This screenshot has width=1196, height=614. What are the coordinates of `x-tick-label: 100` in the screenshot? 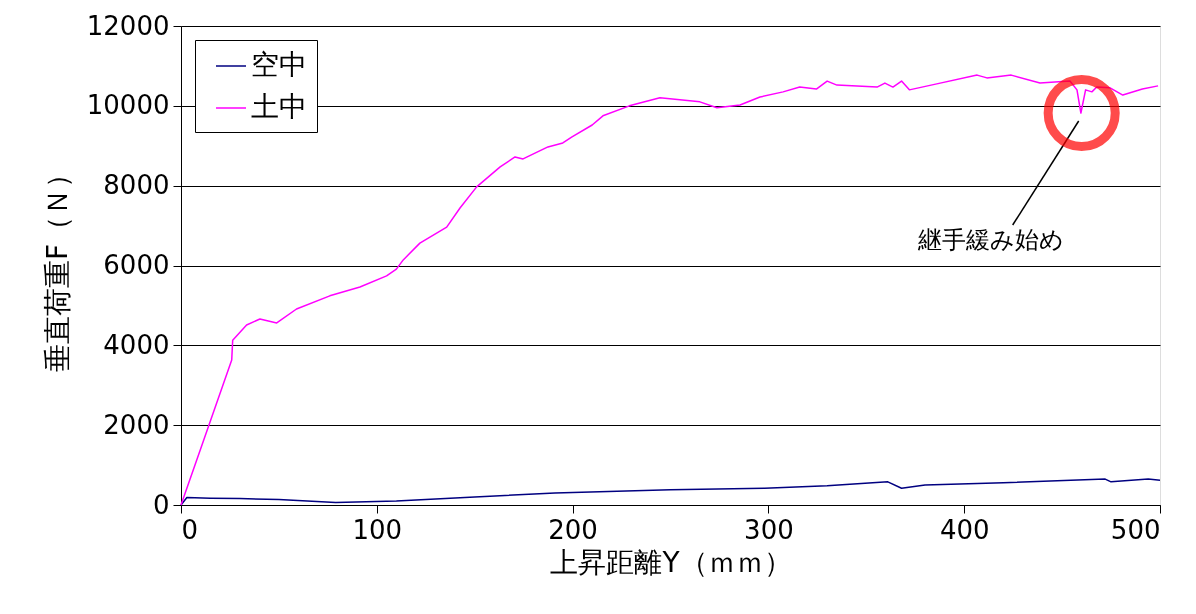 It's located at (377, 529).